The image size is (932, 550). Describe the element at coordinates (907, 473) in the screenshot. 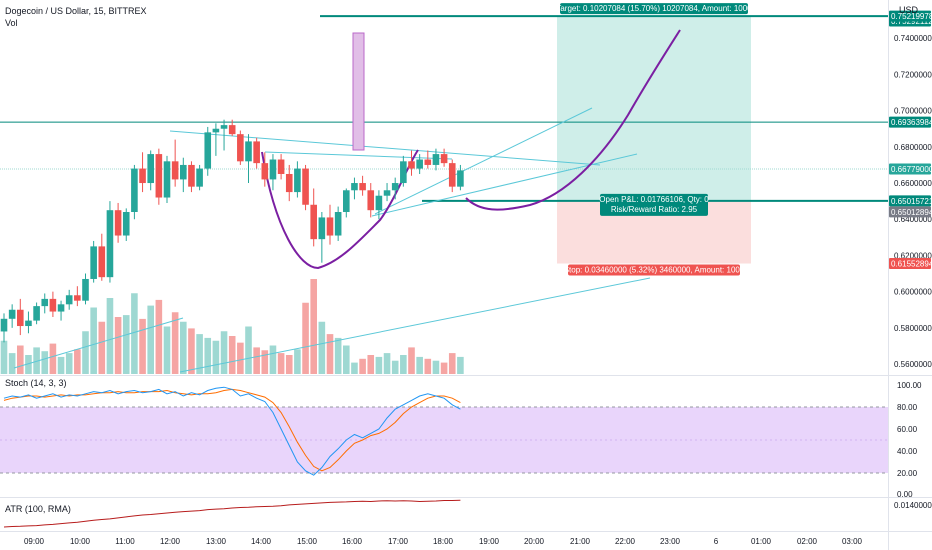

I see `stoch-tick-label: 20.00` at that location.